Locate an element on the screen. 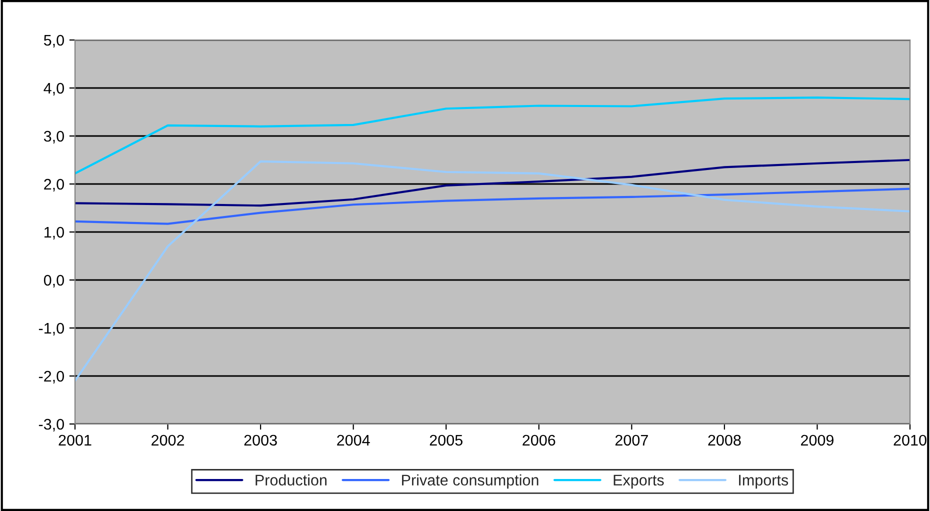 The width and height of the screenshot is (930, 511). x-tick-label: 2008 is located at coordinates (724, 440).